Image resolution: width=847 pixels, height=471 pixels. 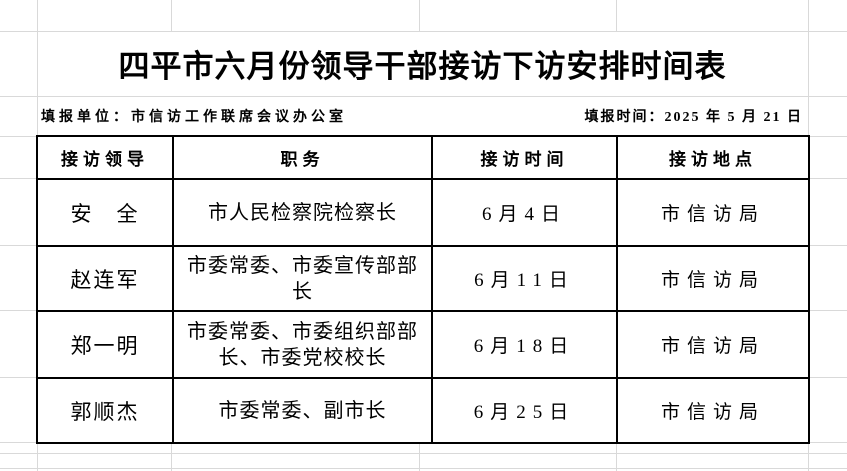 I want to click on page-title: 四平市六月份领导干部接访下访安排时间表, so click(x=422, y=66).